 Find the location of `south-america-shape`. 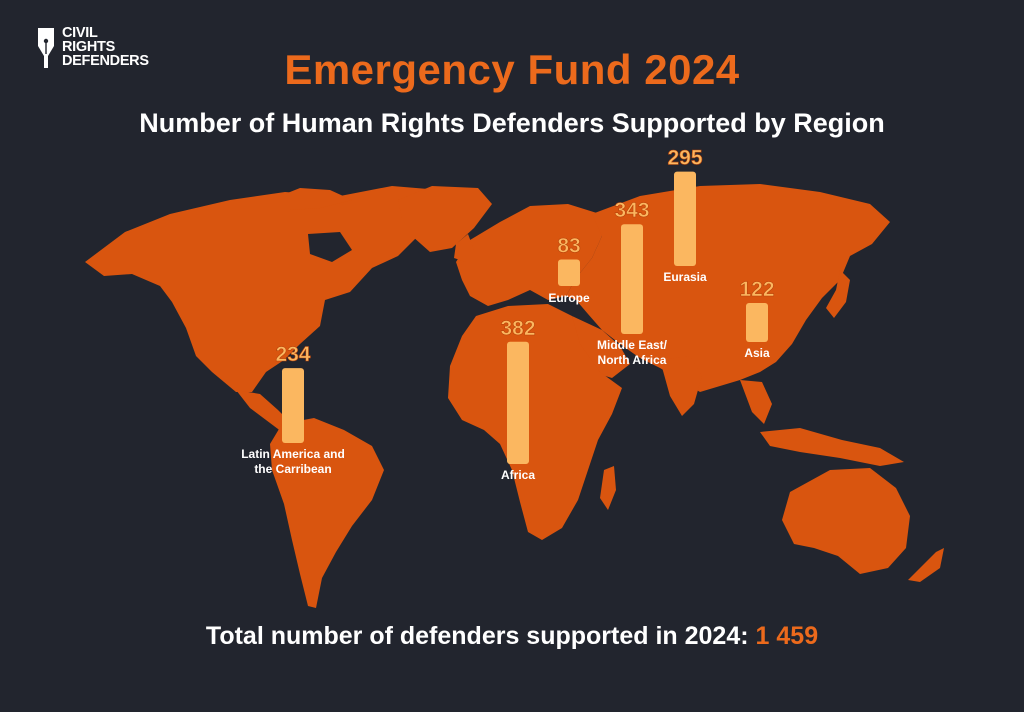

south-america-shape is located at coordinates (327, 513).